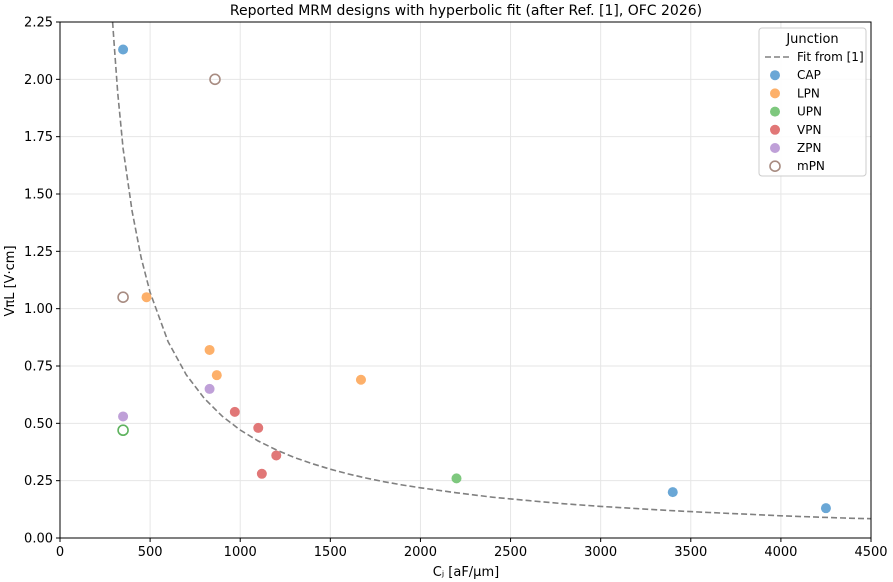  What do you see at coordinates (775, 166) in the screenshot?
I see `legend-swatch-mpn` at bounding box center [775, 166].